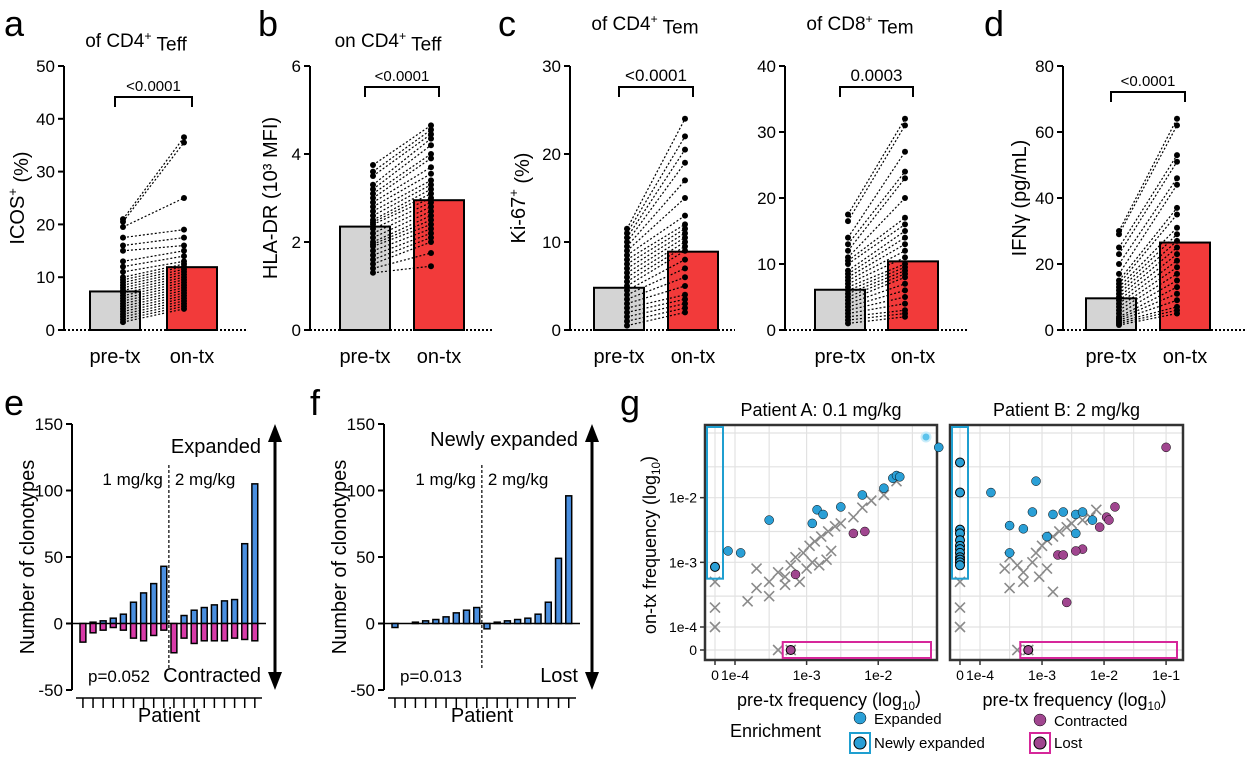  I want to click on x-axis-label: pre-tx frequency (log10), so click(1074, 700).